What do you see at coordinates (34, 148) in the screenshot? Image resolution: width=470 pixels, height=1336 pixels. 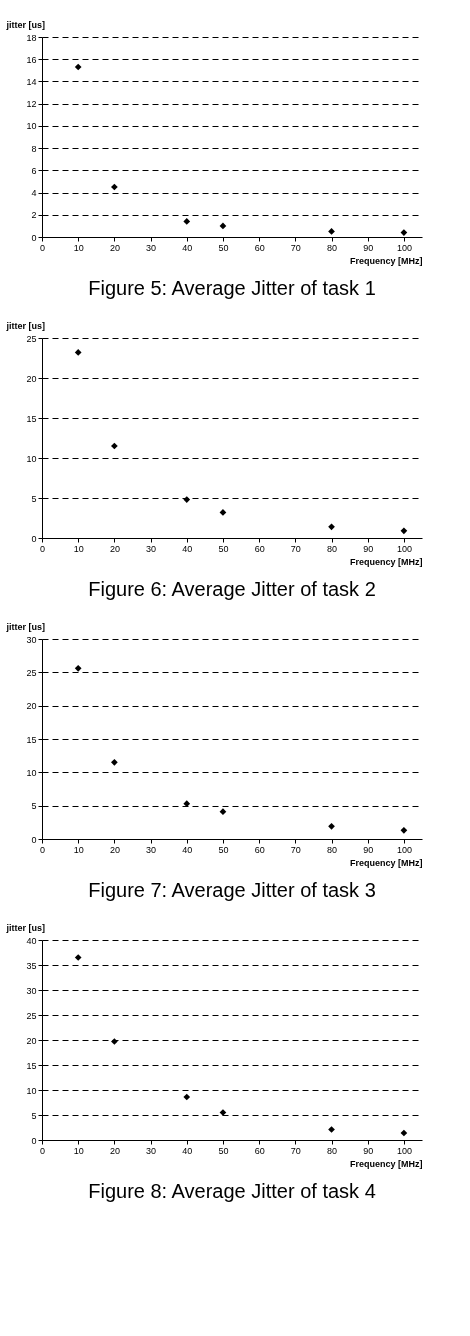 I see `y-tick-label: 8` at bounding box center [34, 148].